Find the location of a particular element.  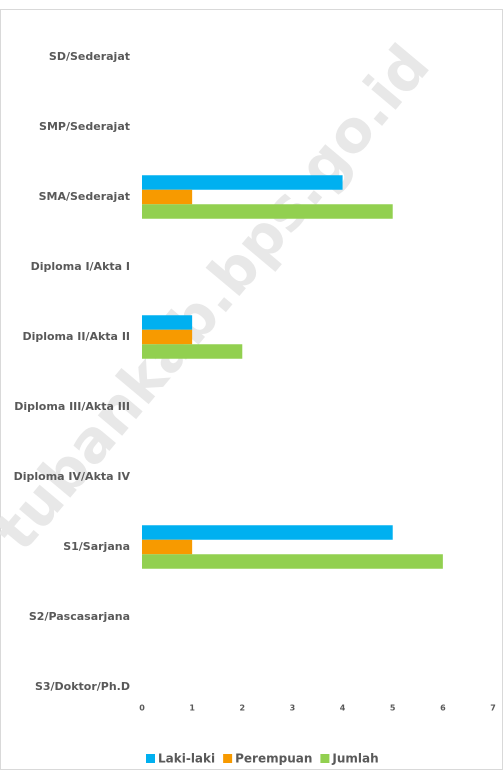

x-tick-label: 3 is located at coordinates (293, 708).